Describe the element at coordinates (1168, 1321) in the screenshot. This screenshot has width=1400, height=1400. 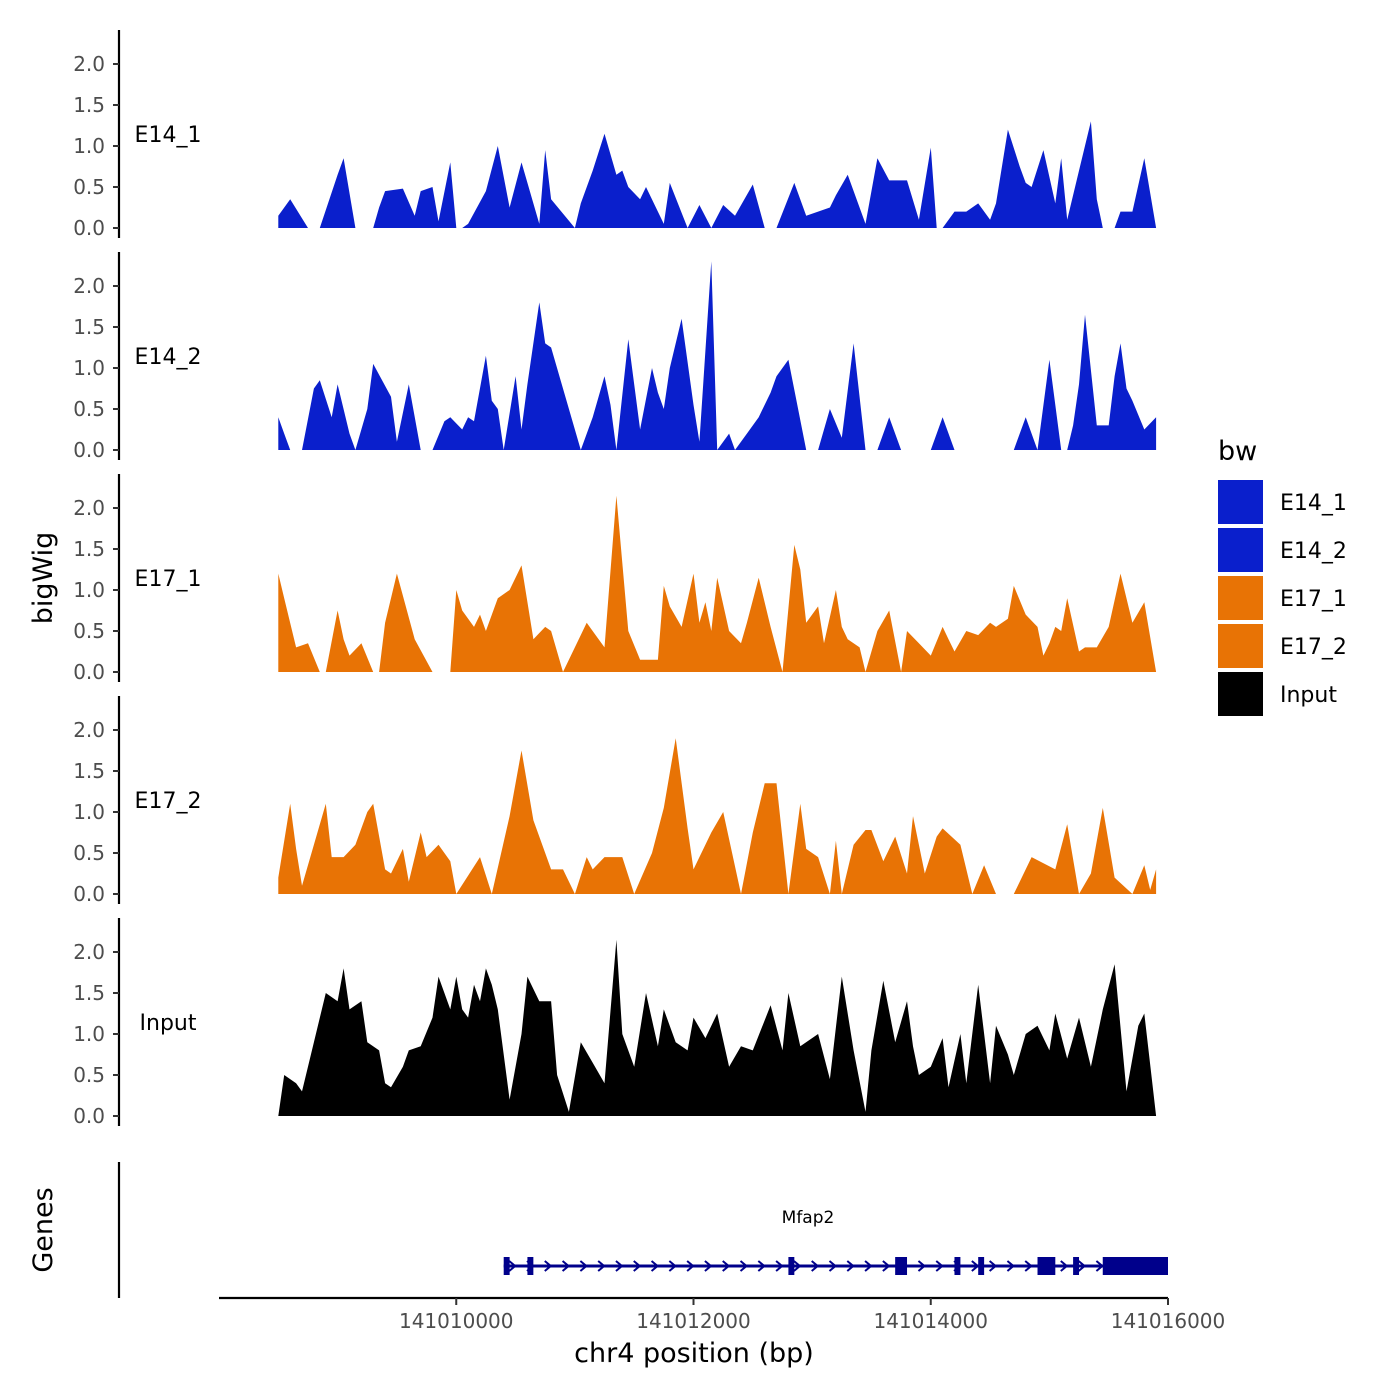
I see `x-tick-label: 141016000` at that location.